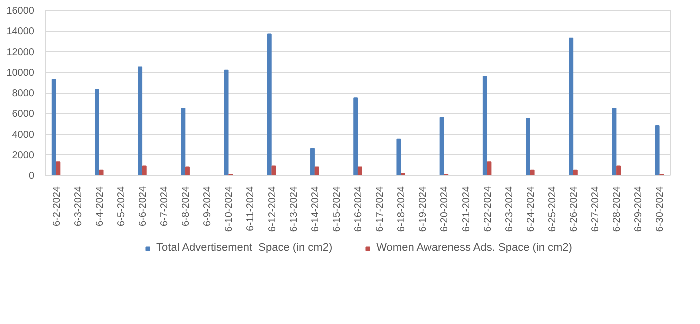  What do you see at coordinates (57, 206) in the screenshot?
I see `x-tick-label: 6-2-2024` at bounding box center [57, 206].